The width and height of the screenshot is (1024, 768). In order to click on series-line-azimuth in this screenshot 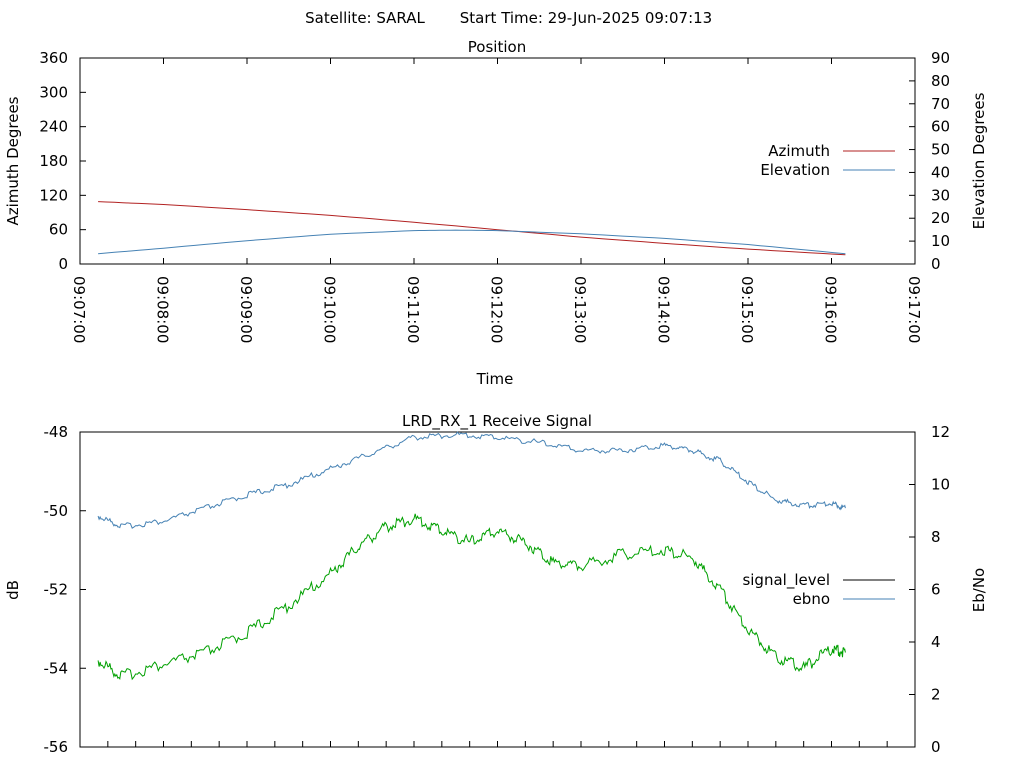, I will do `click(472, 228)`.